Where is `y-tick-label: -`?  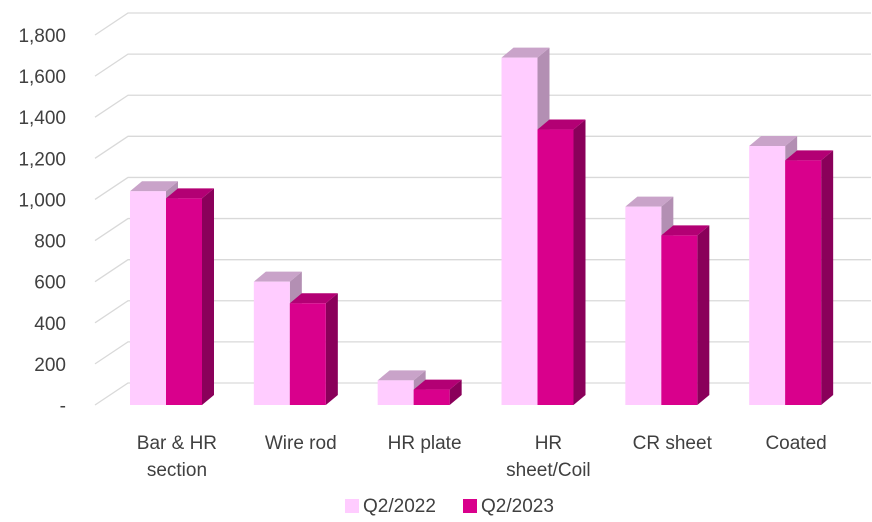
y-tick-label: - is located at coordinates (63, 406).